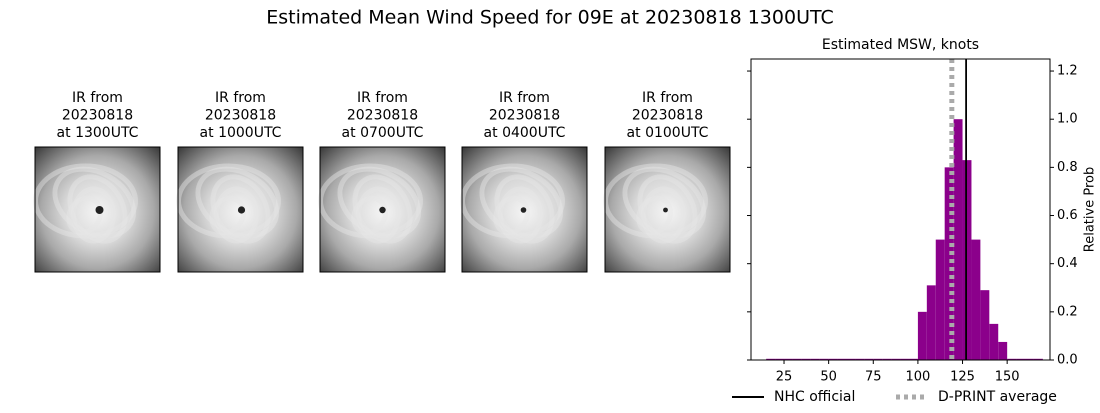 Image resolution: width=1100 pixels, height=413 pixels. What do you see at coordinates (962, 377) in the screenshot?
I see `x-tick-label: 125` at bounding box center [962, 377].